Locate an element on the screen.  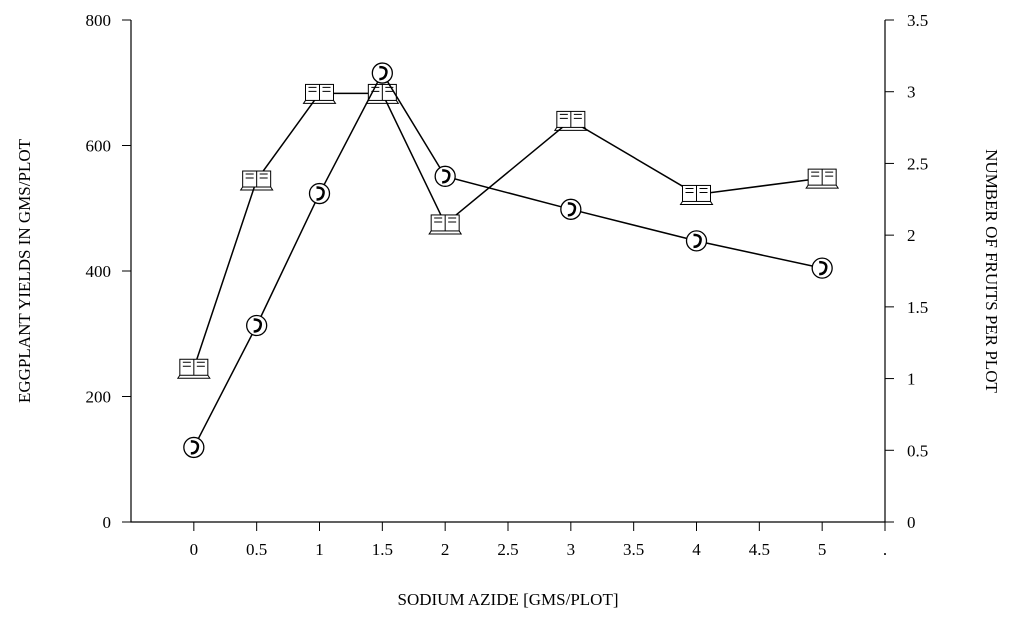
y2-tick-label: 0.5 is located at coordinates (917, 450).